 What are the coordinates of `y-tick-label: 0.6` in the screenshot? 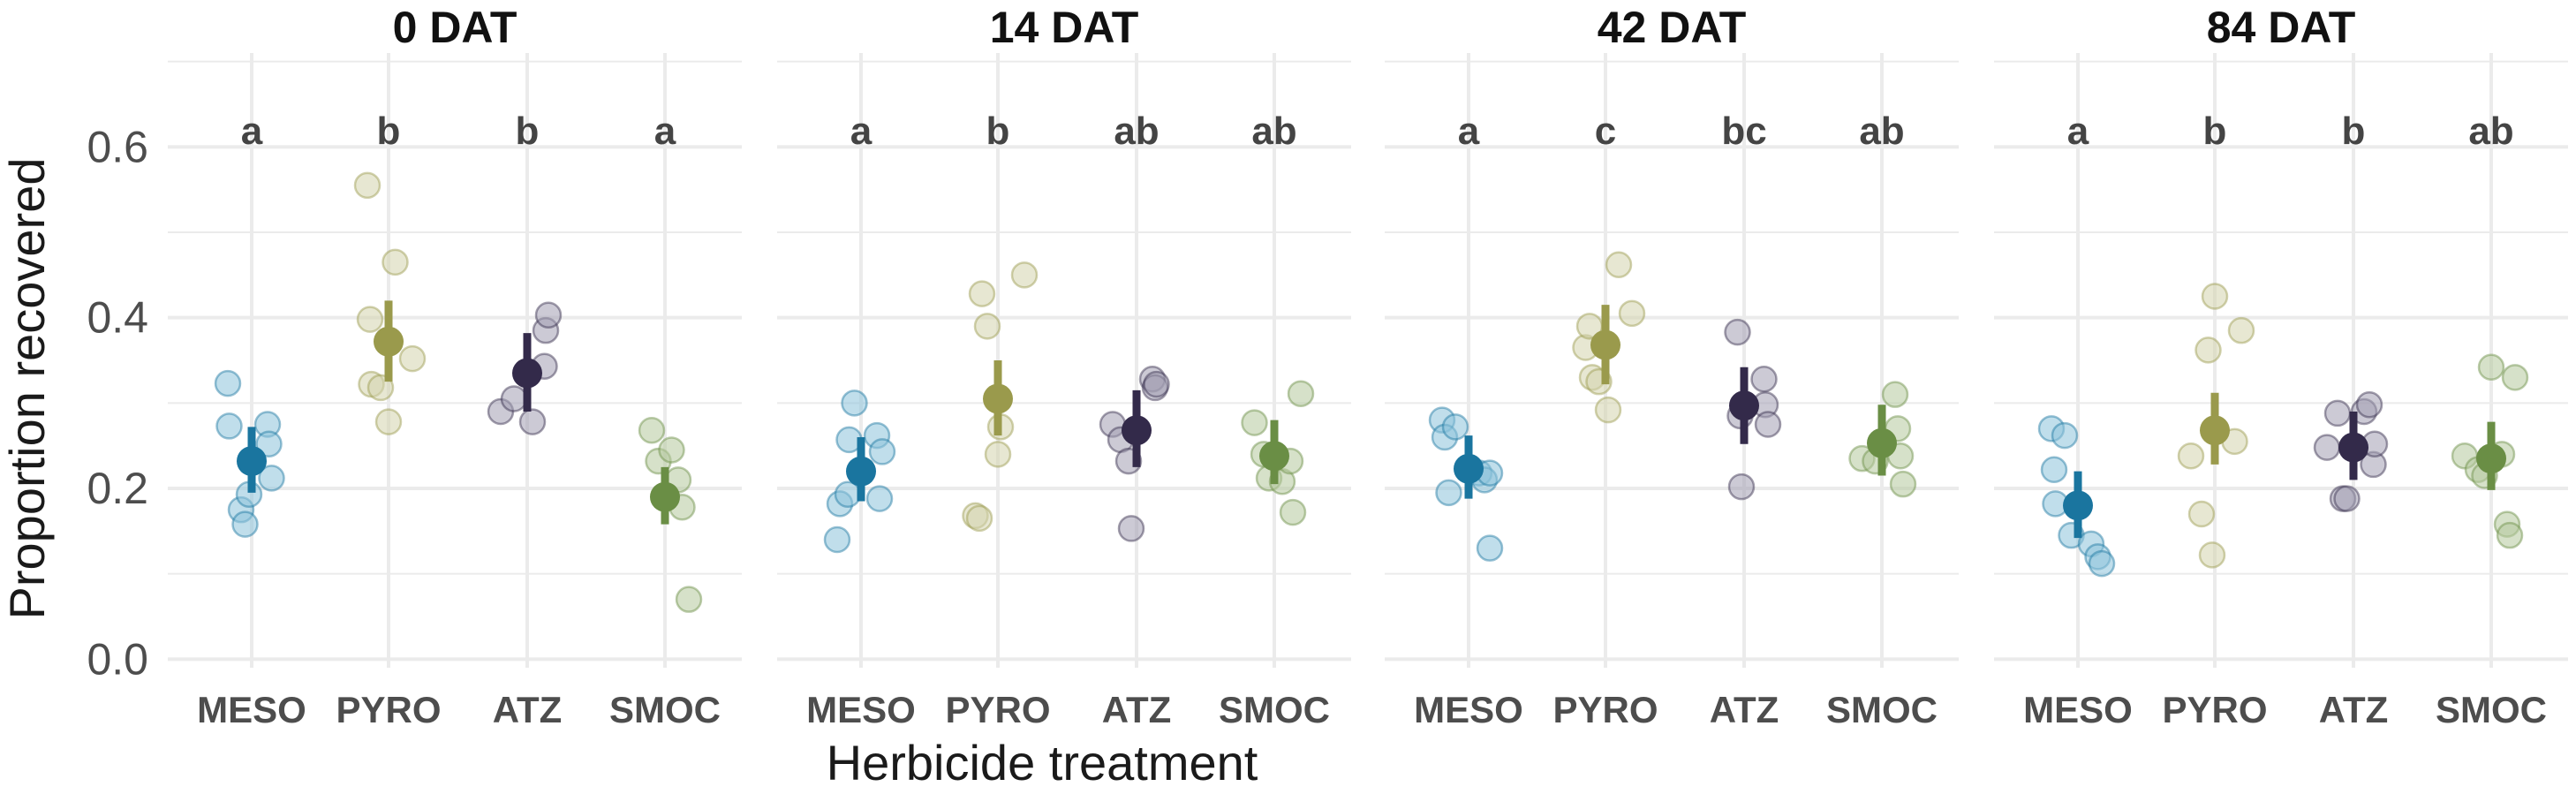 It's located at (118, 146).